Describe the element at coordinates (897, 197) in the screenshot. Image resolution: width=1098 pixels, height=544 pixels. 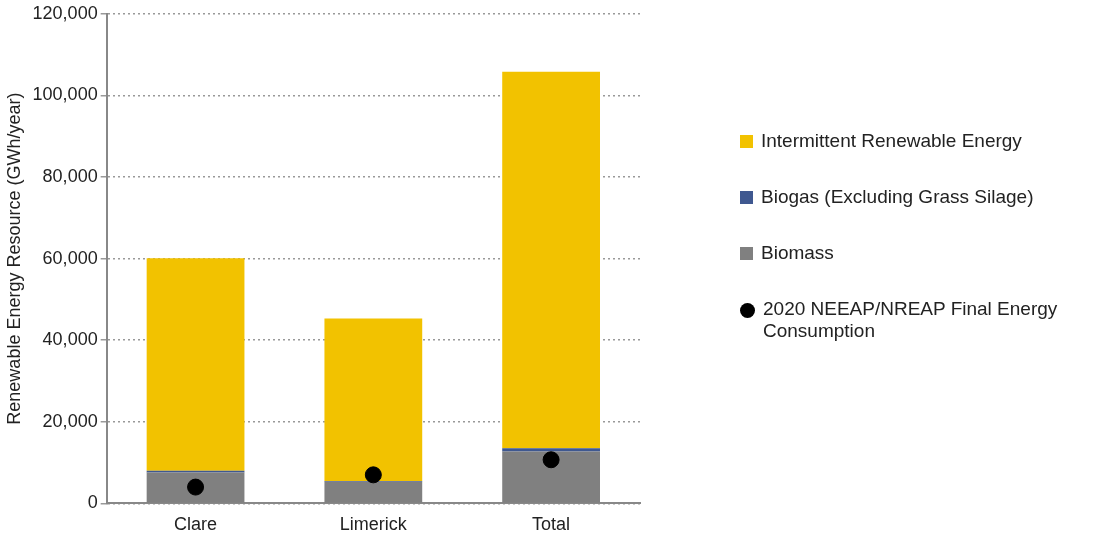
I see `legend-label: Biogas (Excluding Grass Silage)` at that location.